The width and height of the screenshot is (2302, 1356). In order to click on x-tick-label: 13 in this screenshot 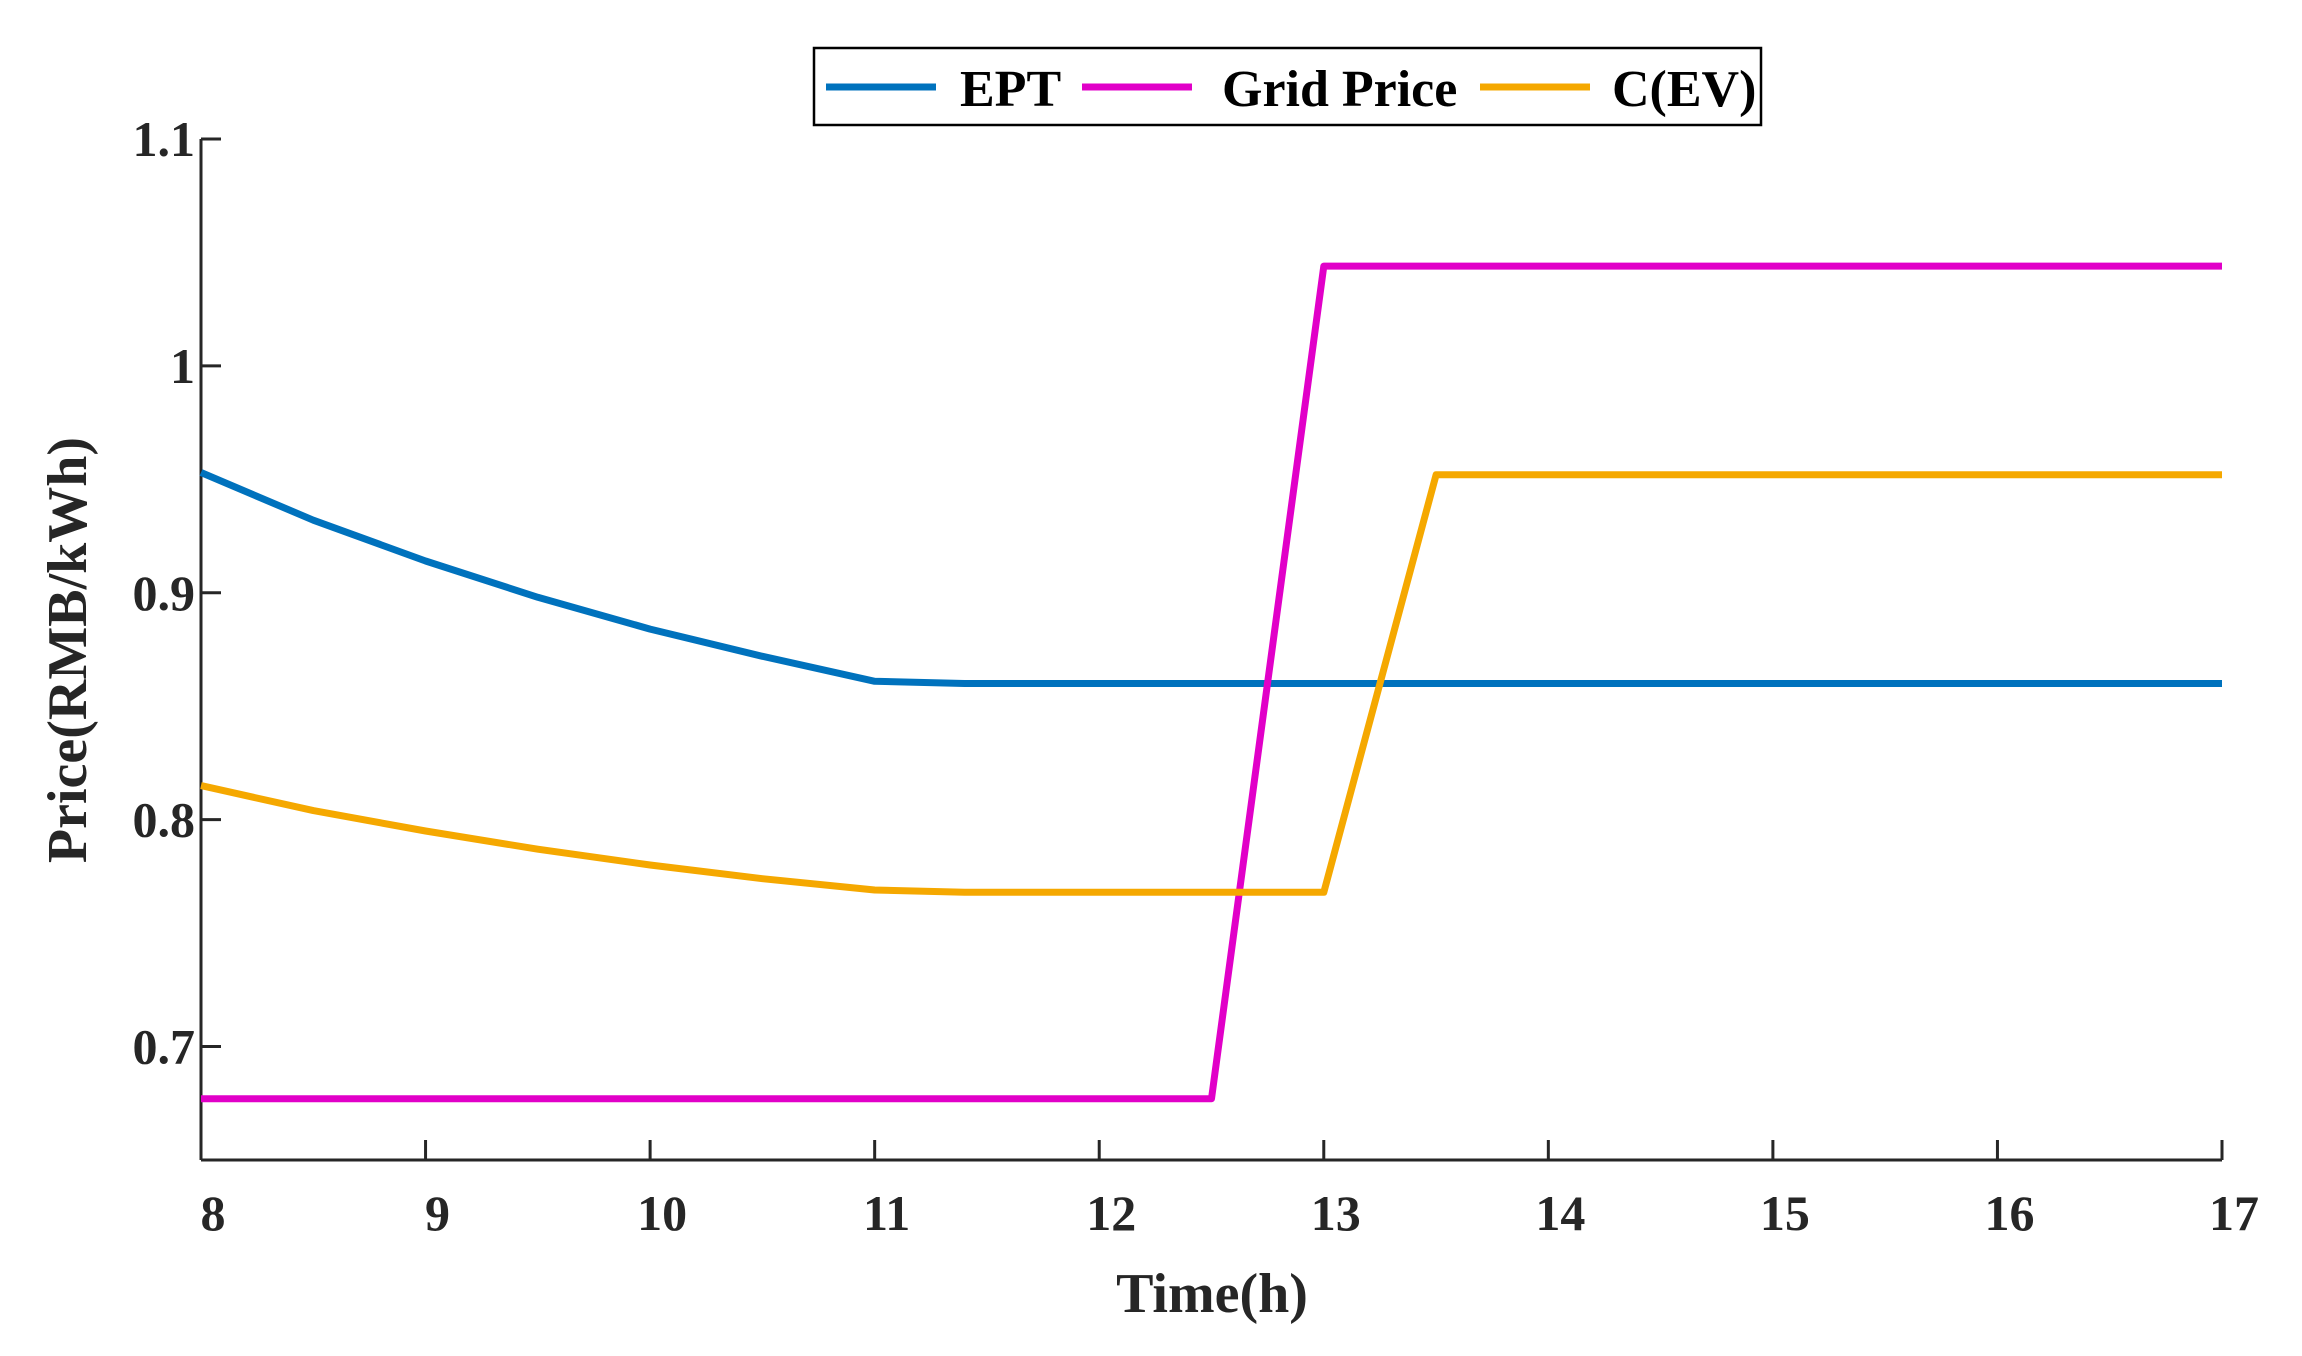, I will do `click(1336, 1213)`.